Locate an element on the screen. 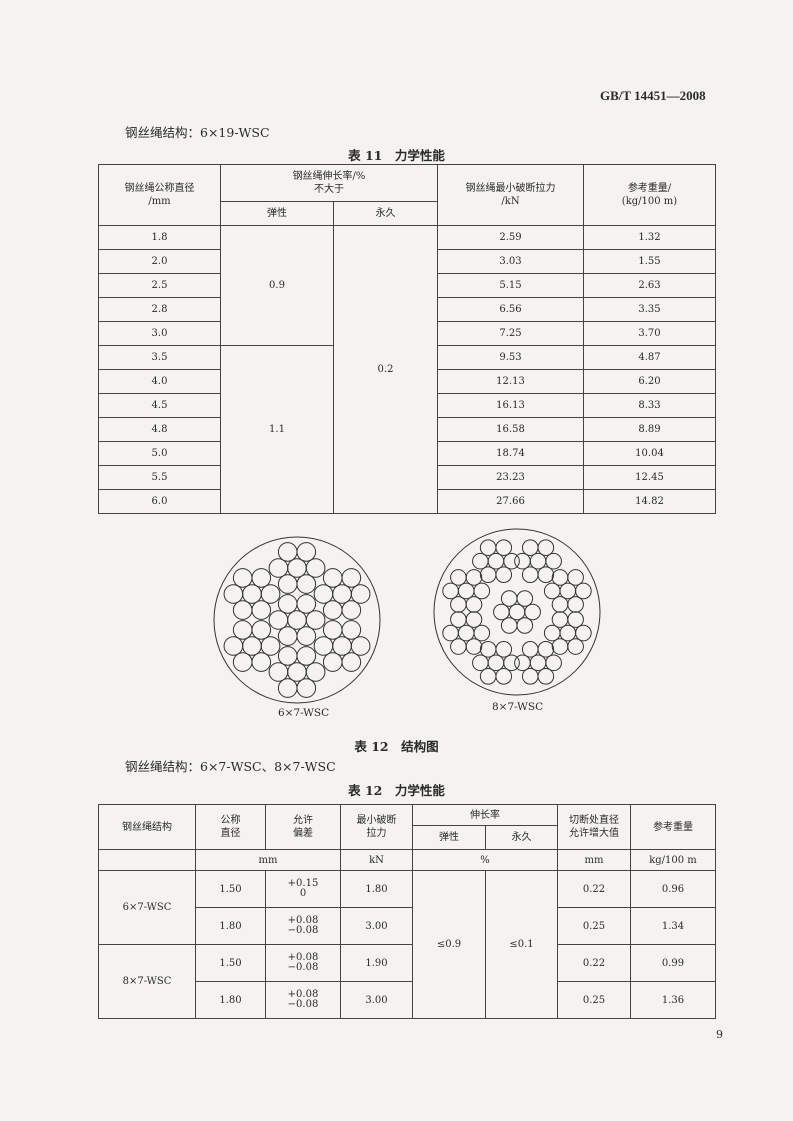 The image size is (793, 1121). table-row: 5.0 18.74 10.04 is located at coordinates (407, 453).